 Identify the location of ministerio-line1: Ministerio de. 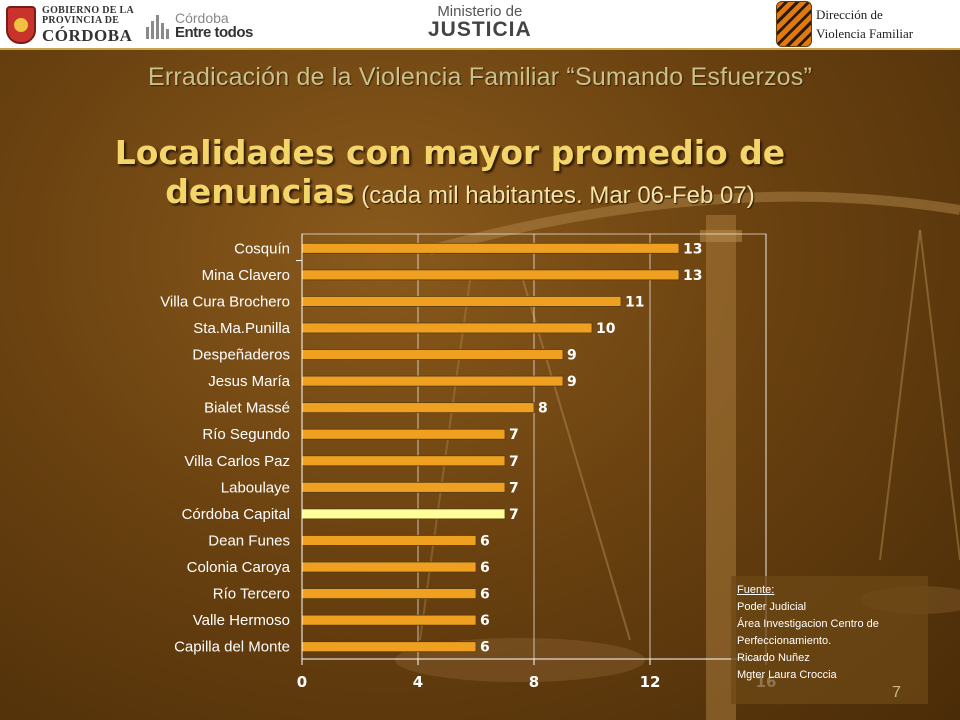
(480, 12).